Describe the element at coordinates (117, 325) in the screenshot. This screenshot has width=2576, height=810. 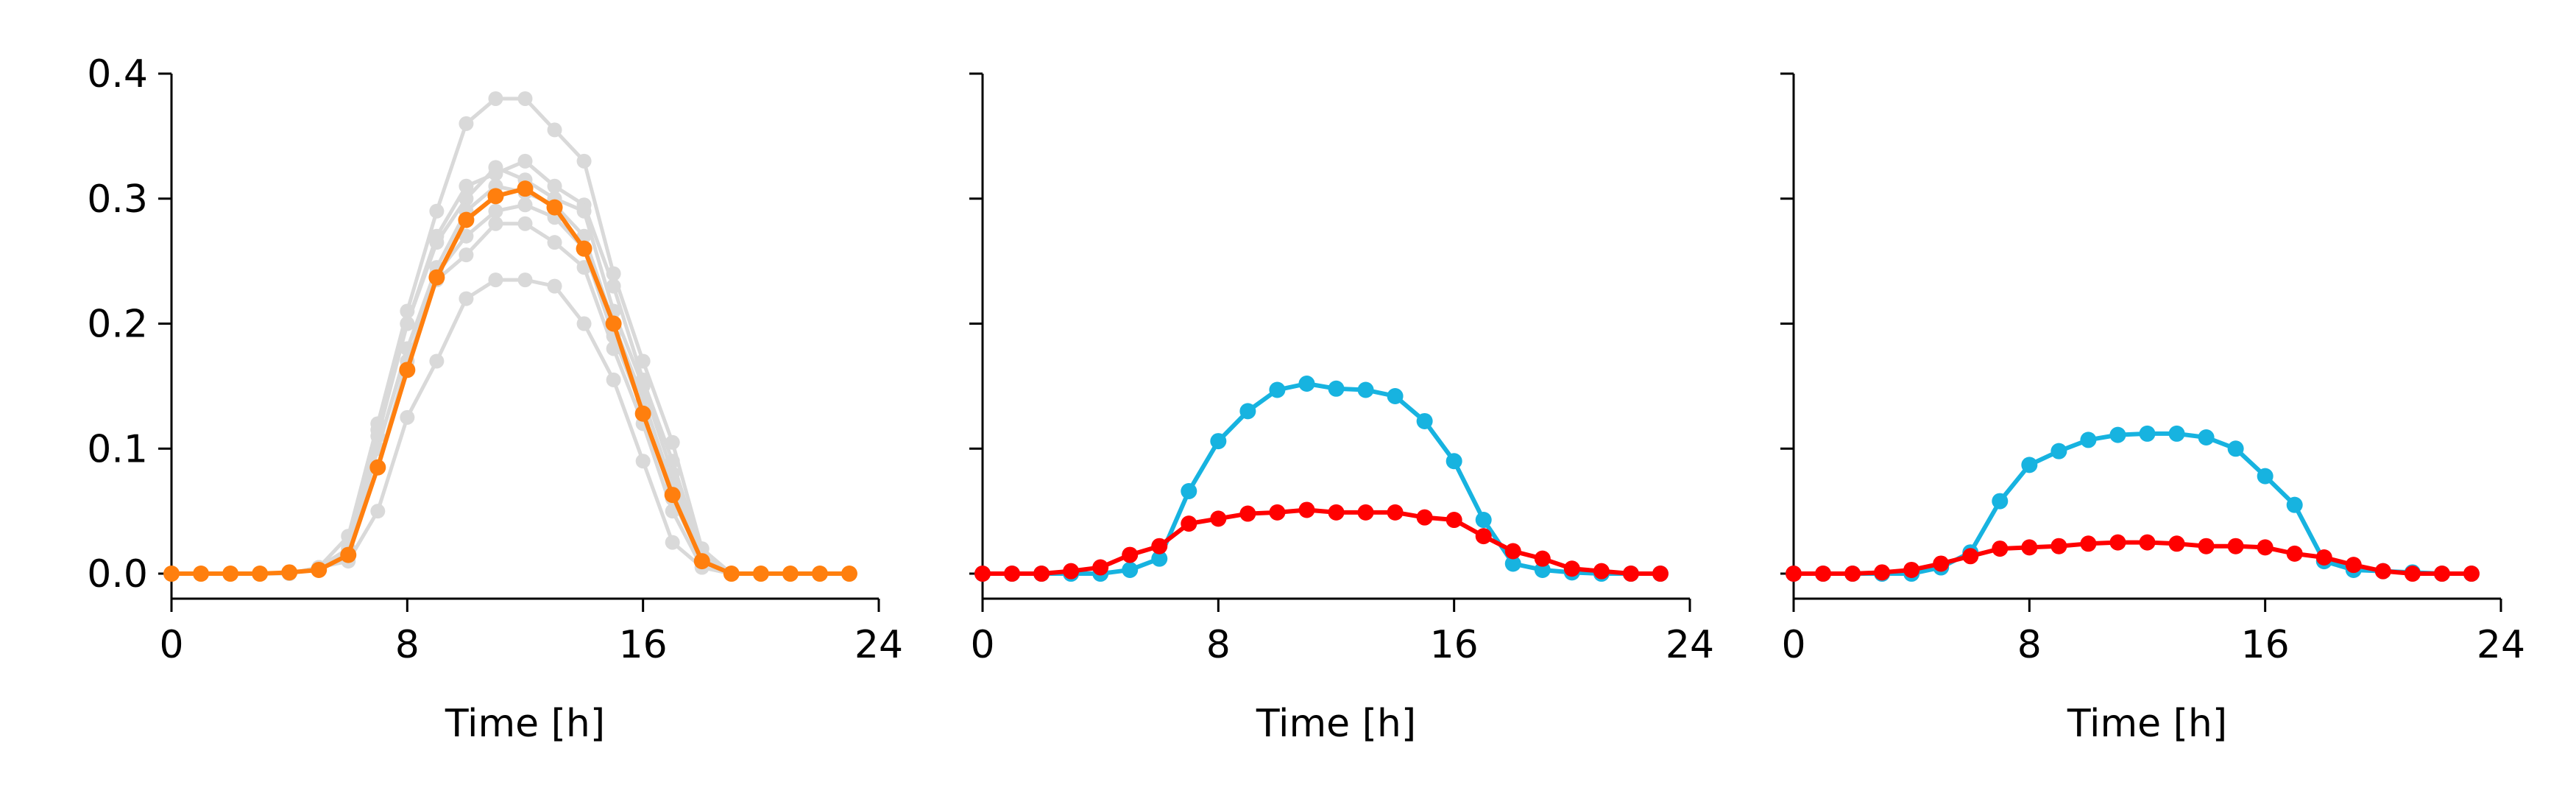
I see `y-tick-label: 0.2` at that location.